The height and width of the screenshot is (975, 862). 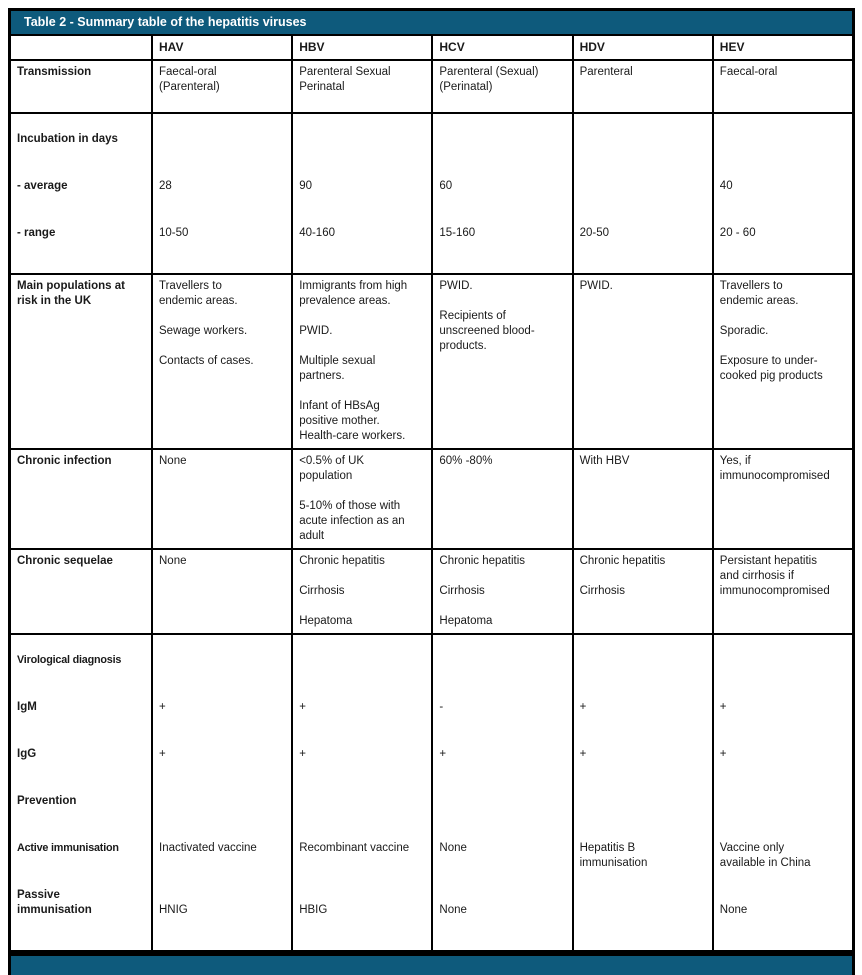 I want to click on cell-virology-hev: + + Vaccine only available in China None, so click(x=781, y=792).